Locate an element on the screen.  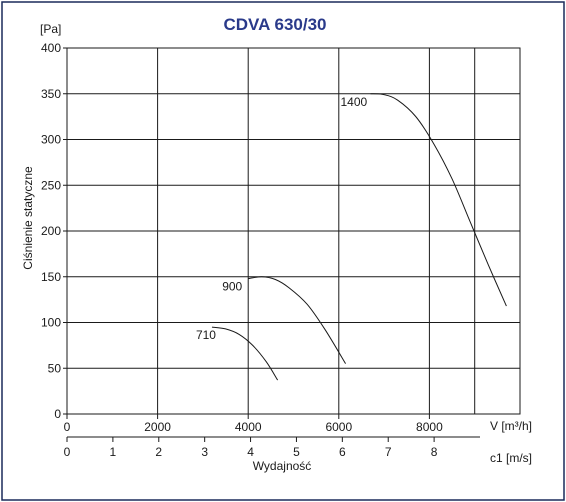
y-tick-label: 300 is located at coordinates (51, 140).